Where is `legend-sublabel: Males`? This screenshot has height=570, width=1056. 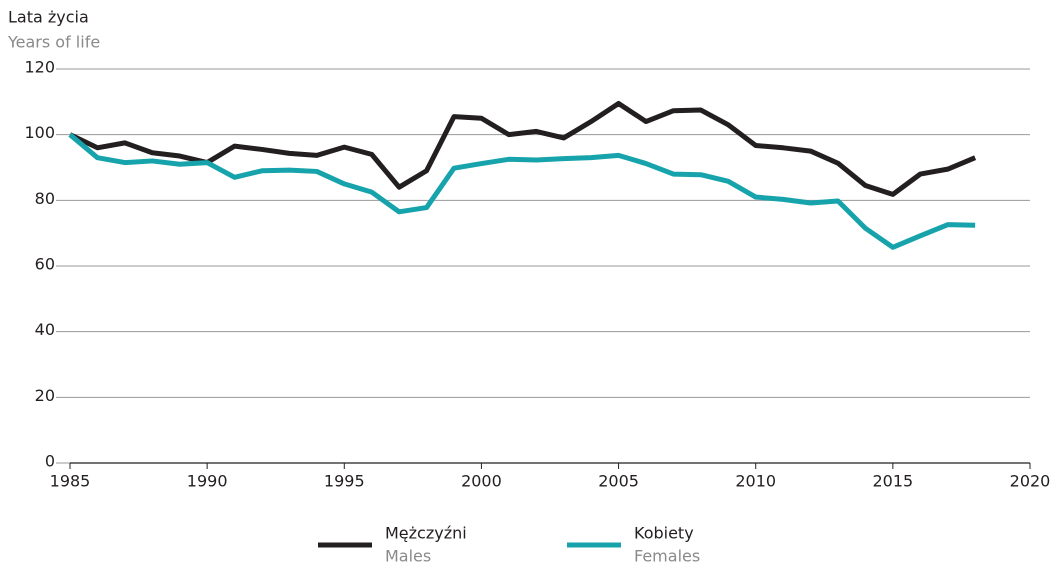 legend-sublabel: Males is located at coordinates (408, 556).